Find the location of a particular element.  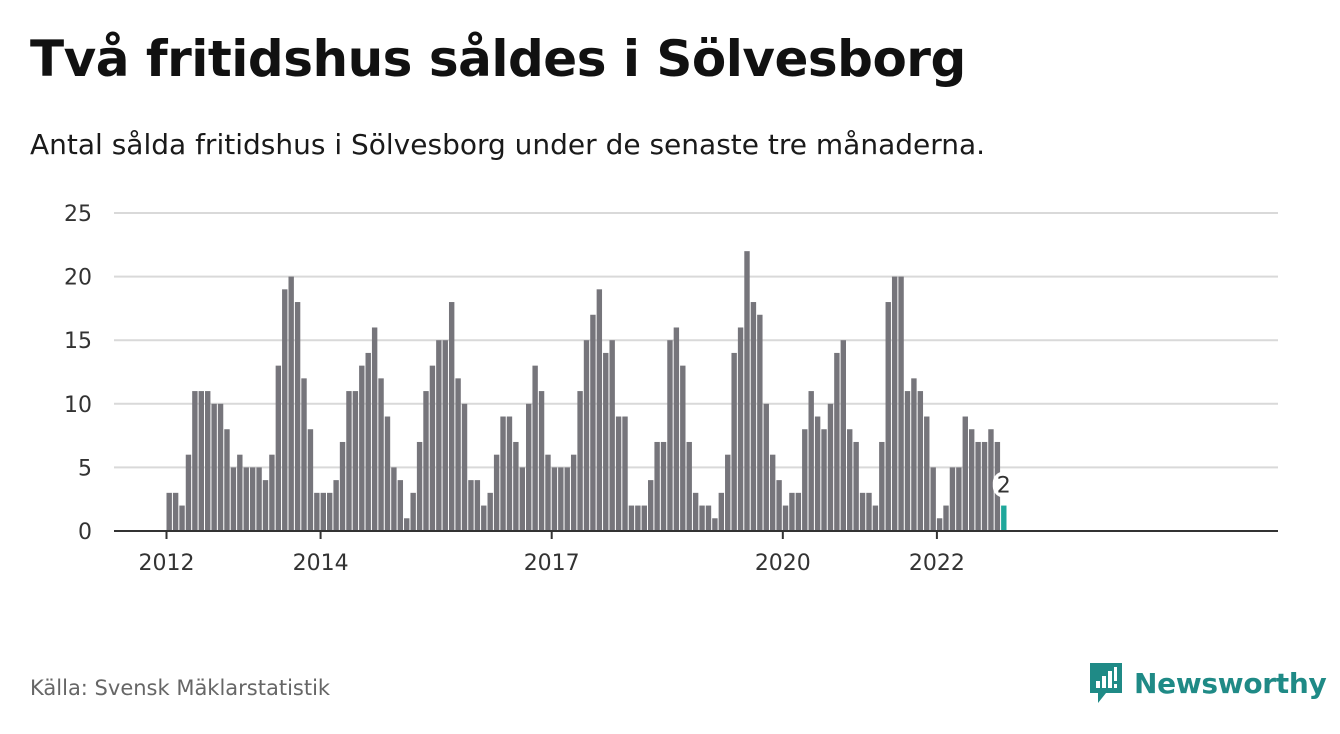

x-tick-label: 2017 is located at coordinates (552, 563).